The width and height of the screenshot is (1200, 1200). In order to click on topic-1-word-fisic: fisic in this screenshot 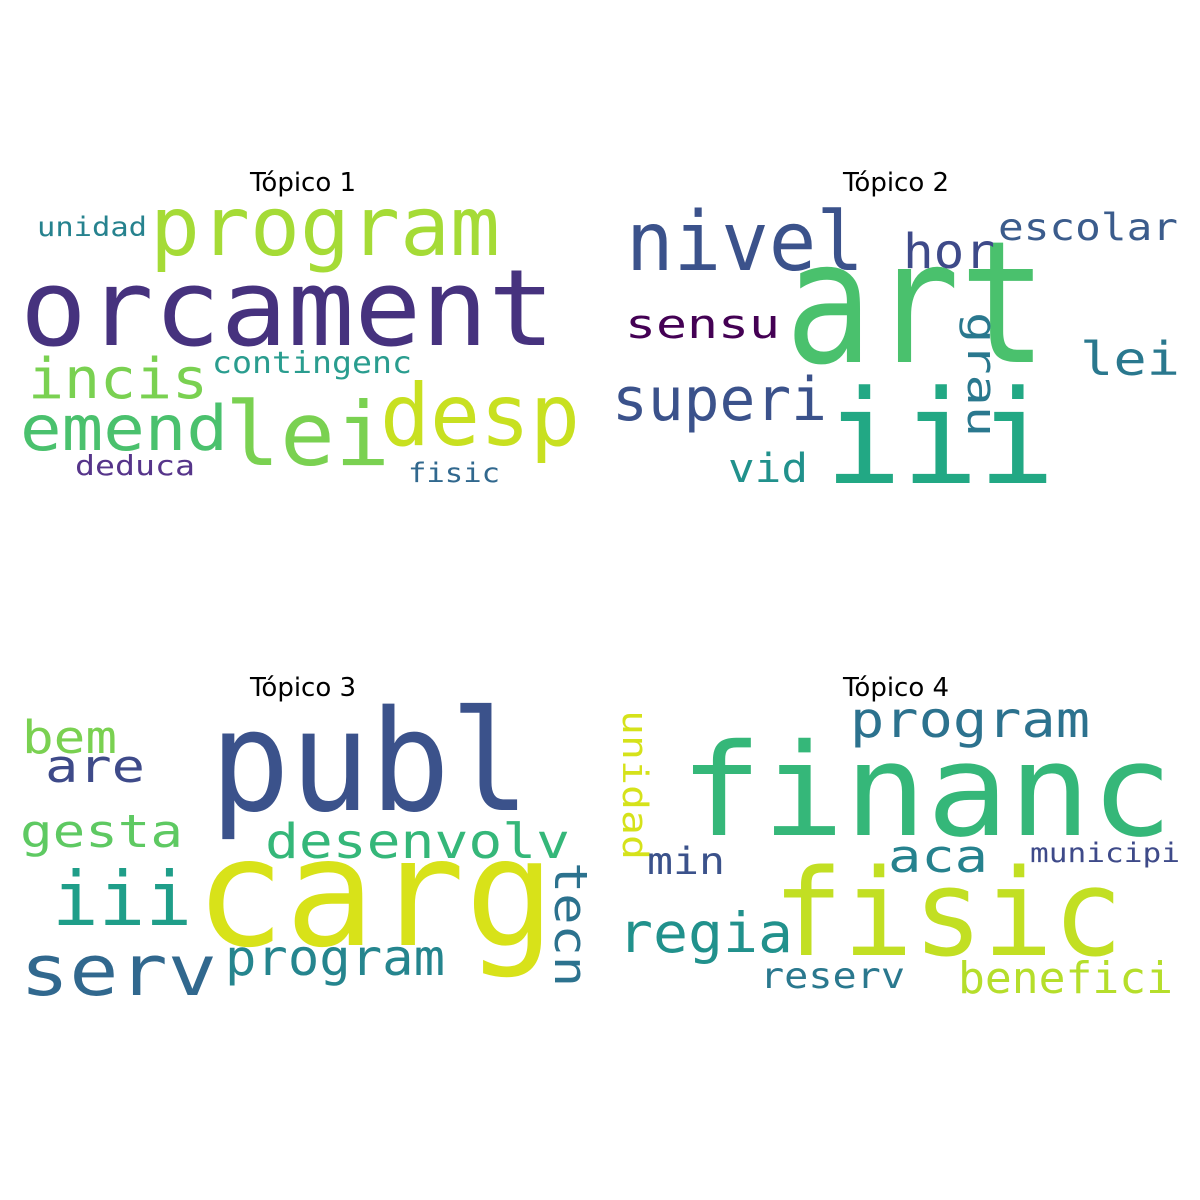, I will do `click(454, 473)`.